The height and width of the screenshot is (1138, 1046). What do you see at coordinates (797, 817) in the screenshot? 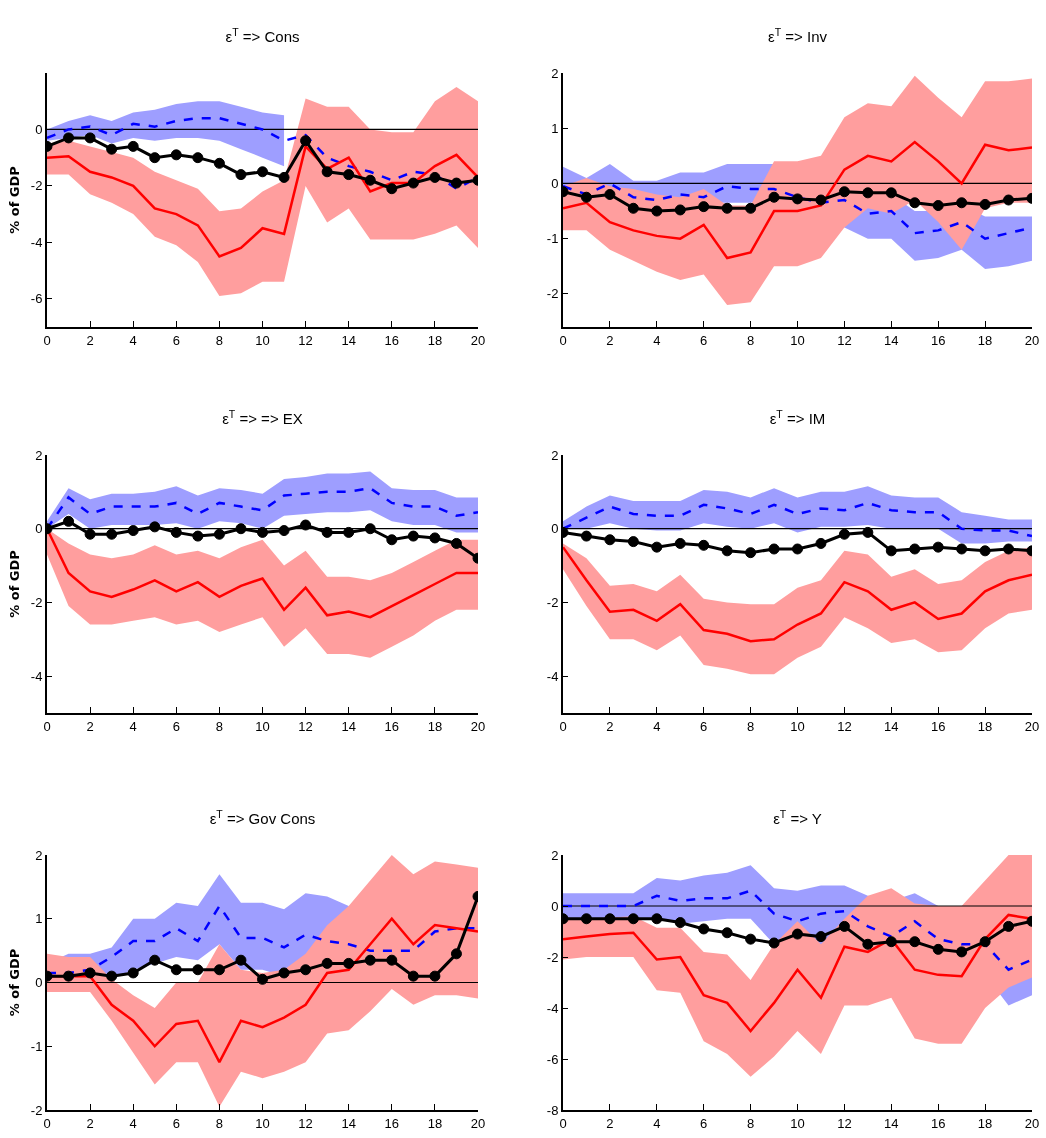
I see `chart-title: ε$^{T}$ => Y` at bounding box center [797, 817].